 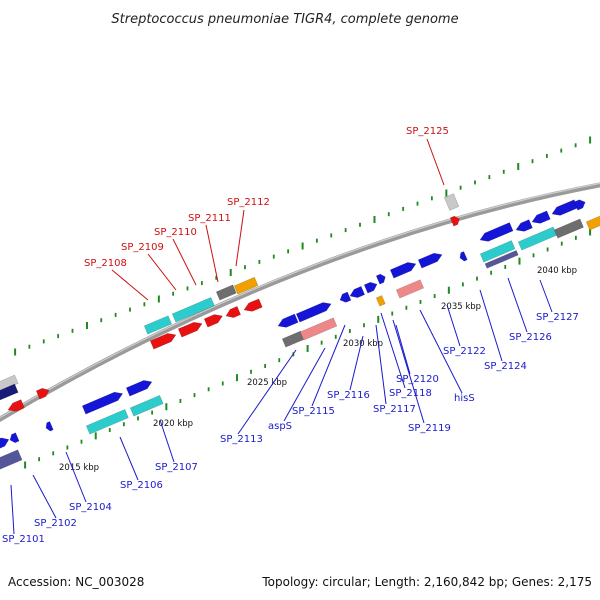 What do you see at coordinates (464, 398) in the screenshot?
I see `gene-label: hisS` at bounding box center [464, 398].